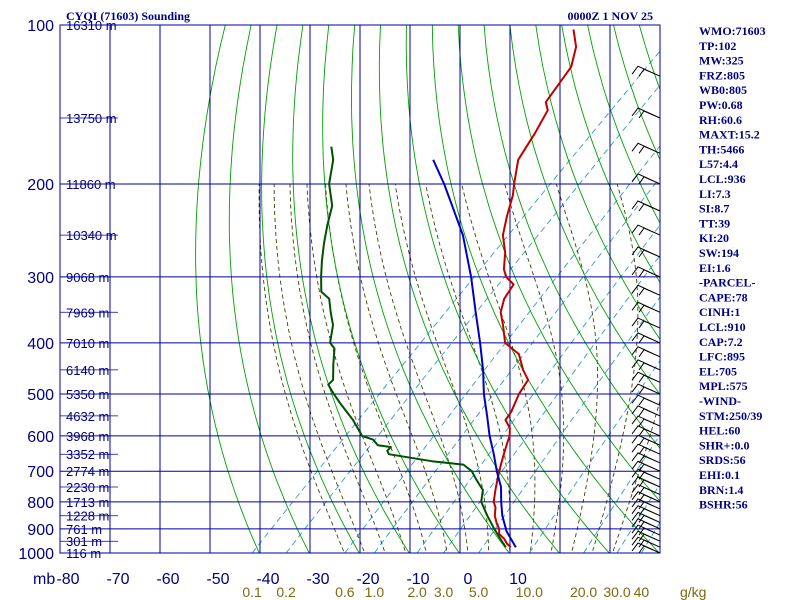 The width and height of the screenshot is (800, 600). I want to click on index-line: SW:194, so click(719, 253).